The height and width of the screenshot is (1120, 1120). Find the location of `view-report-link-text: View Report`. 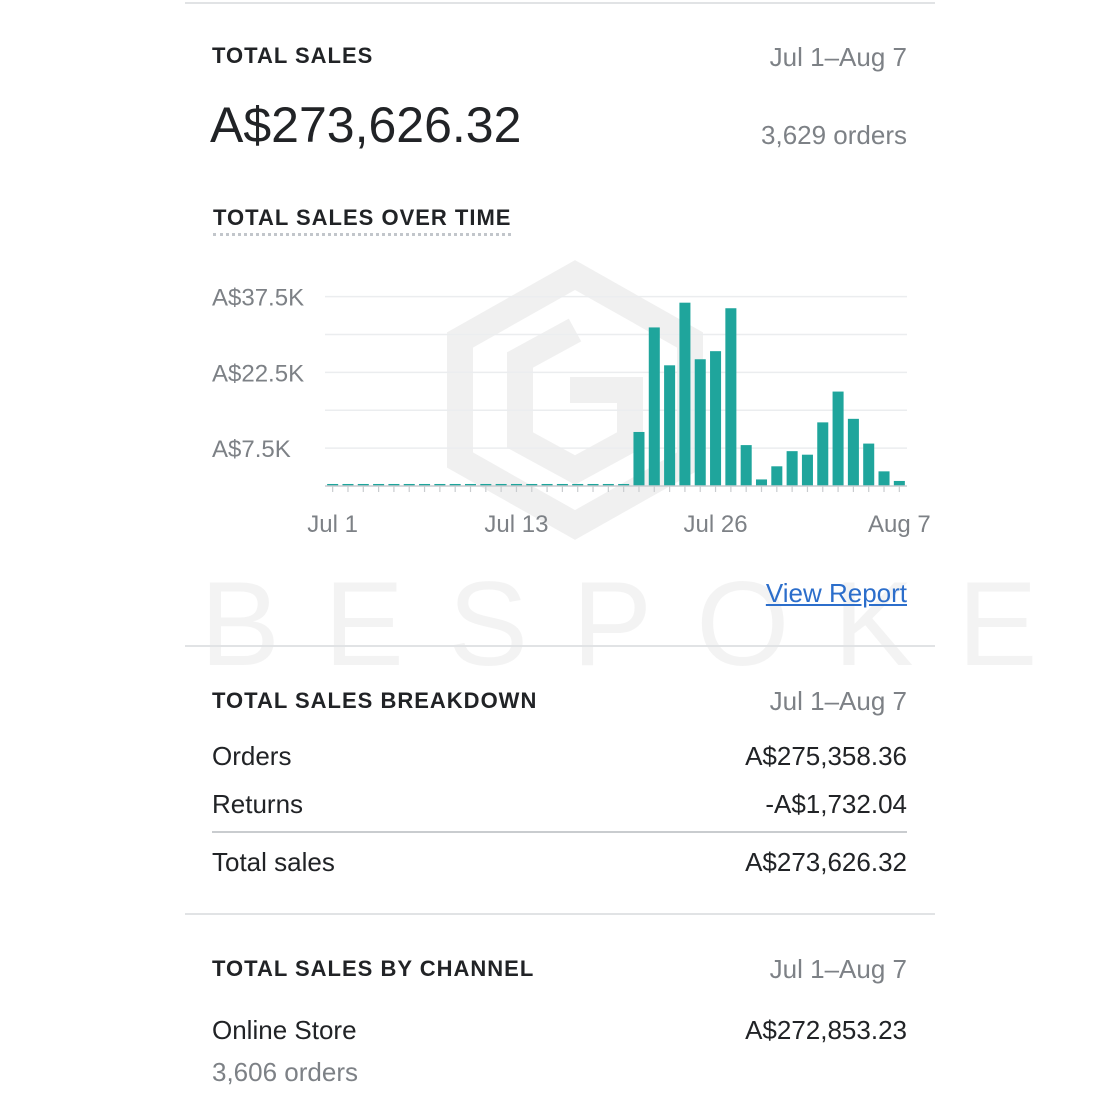

view-report-link-text: View Report is located at coordinates (836, 593).